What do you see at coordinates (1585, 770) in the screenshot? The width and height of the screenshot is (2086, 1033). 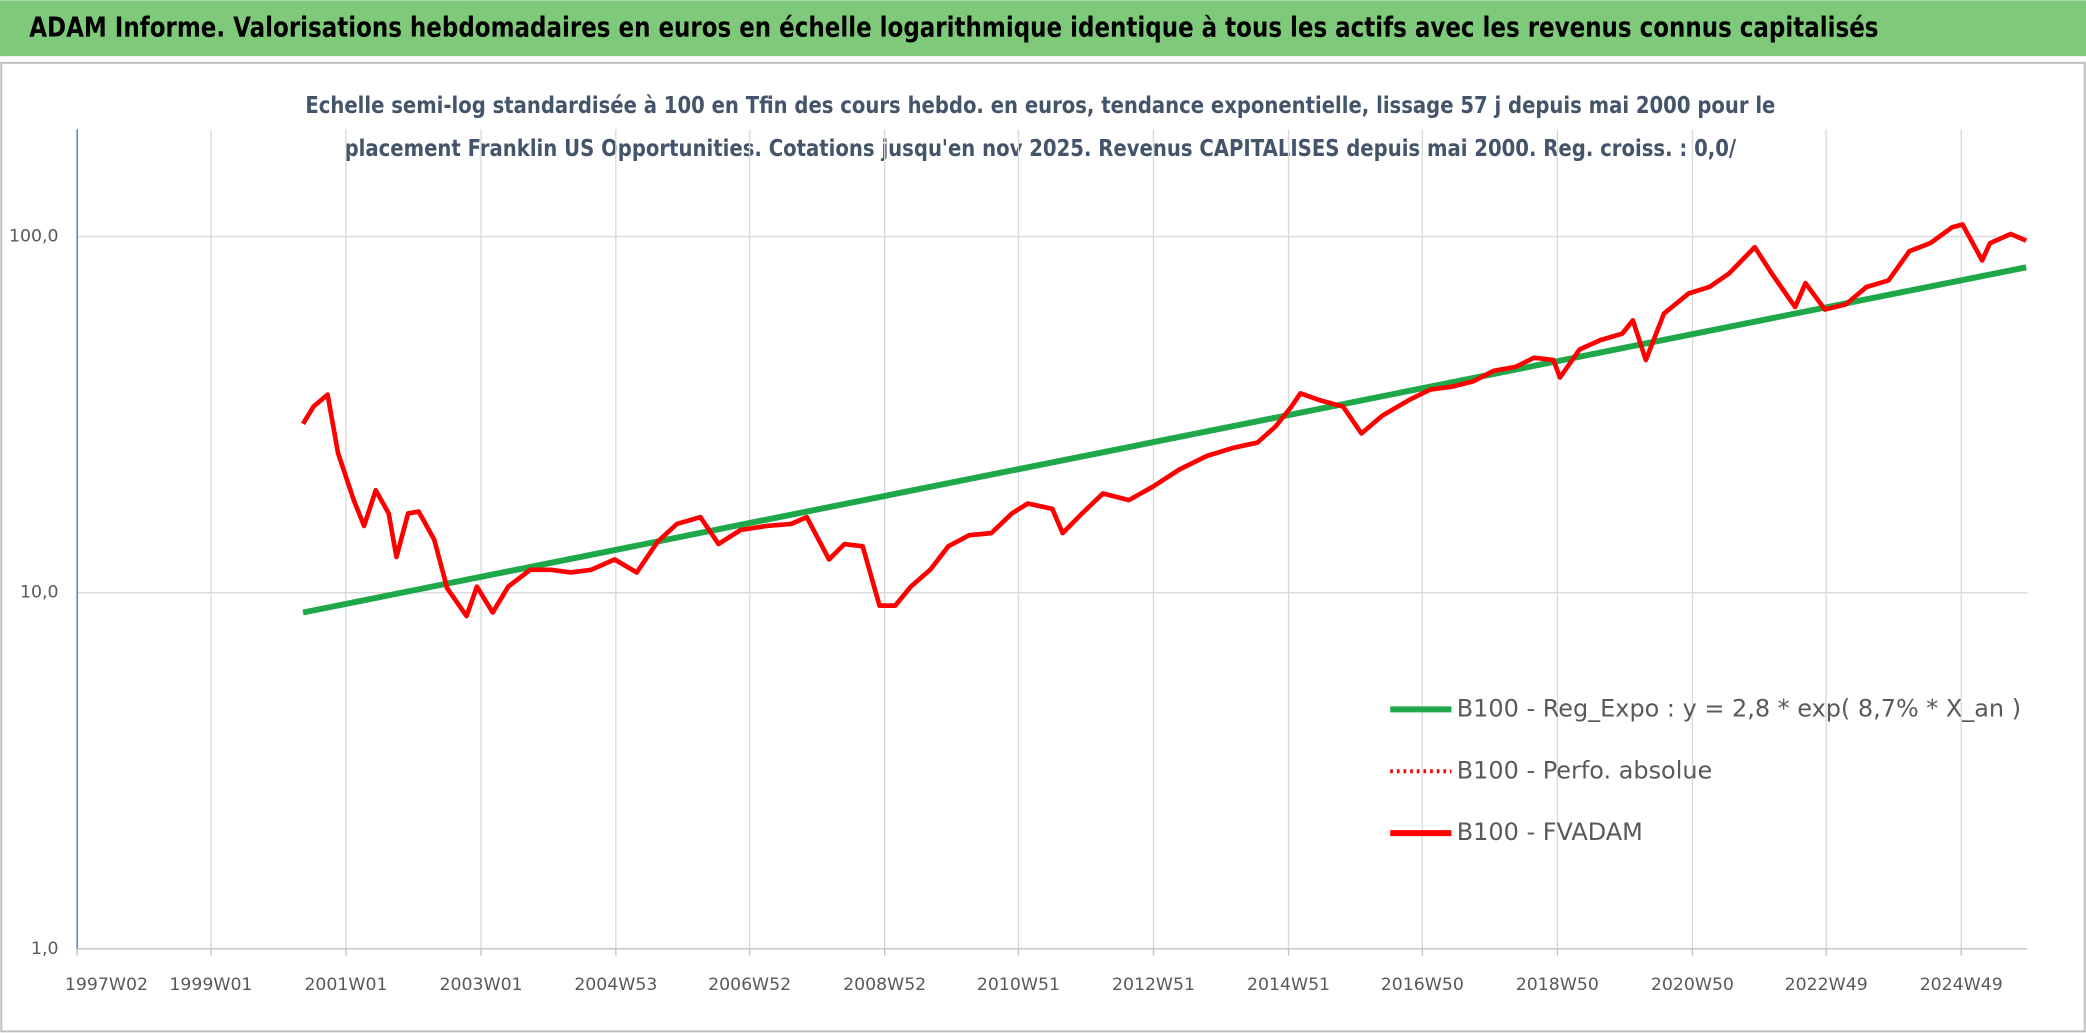 I see `legend-label: B100 - Perfo. absolue` at bounding box center [1585, 770].